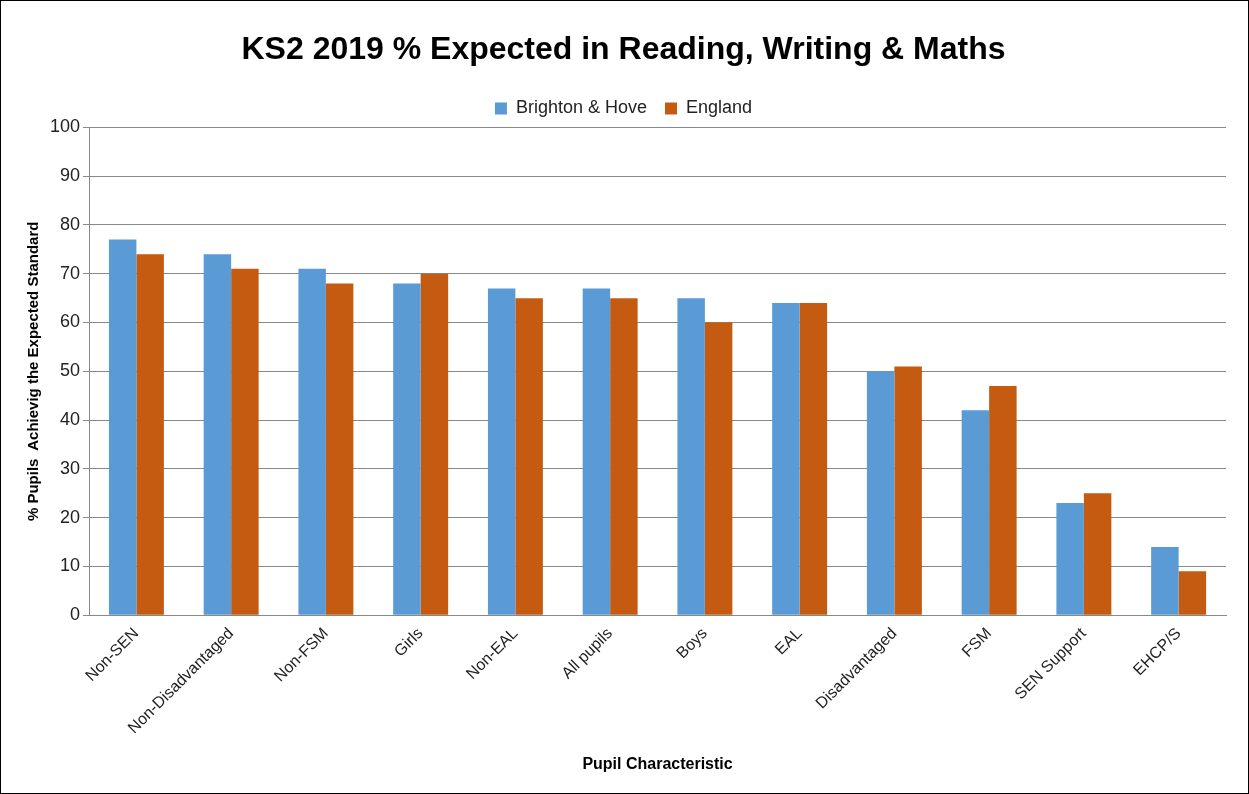 The width and height of the screenshot is (1249, 794). What do you see at coordinates (719, 107) in the screenshot?
I see `legend-label: England` at bounding box center [719, 107].